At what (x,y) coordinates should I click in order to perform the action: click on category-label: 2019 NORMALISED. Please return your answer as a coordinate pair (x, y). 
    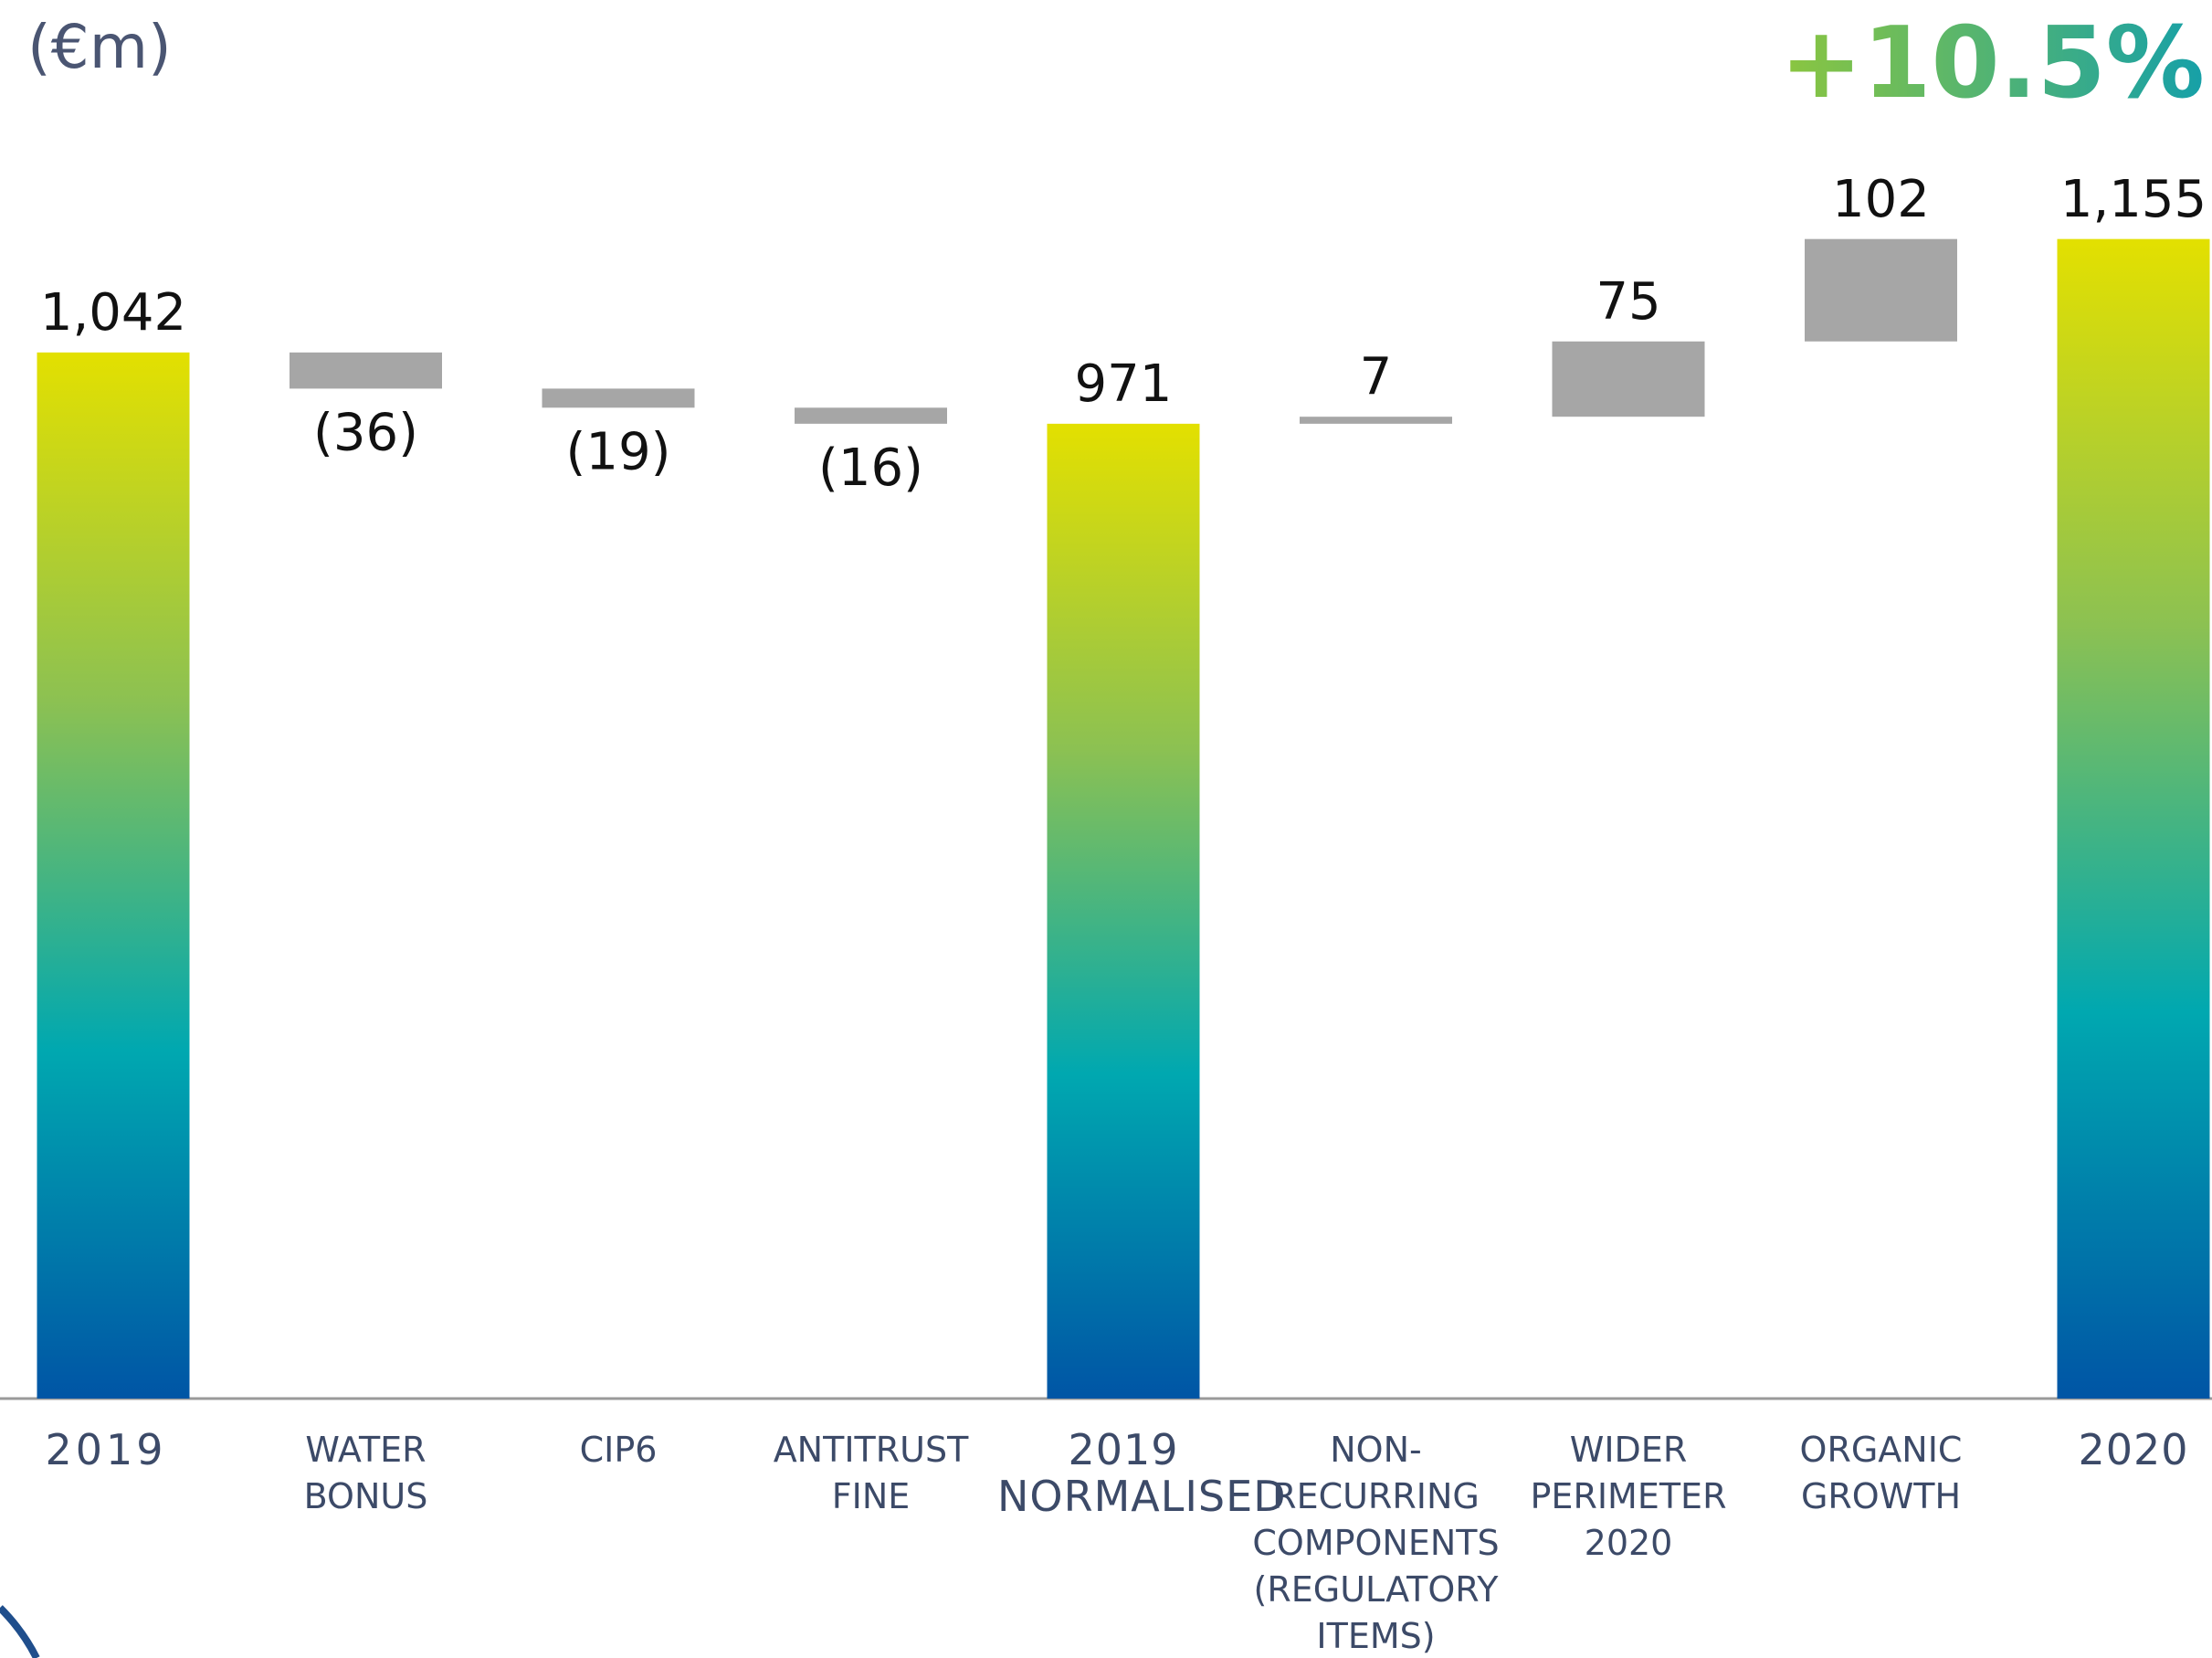
    Looking at the image, I should click on (1142, 1473).